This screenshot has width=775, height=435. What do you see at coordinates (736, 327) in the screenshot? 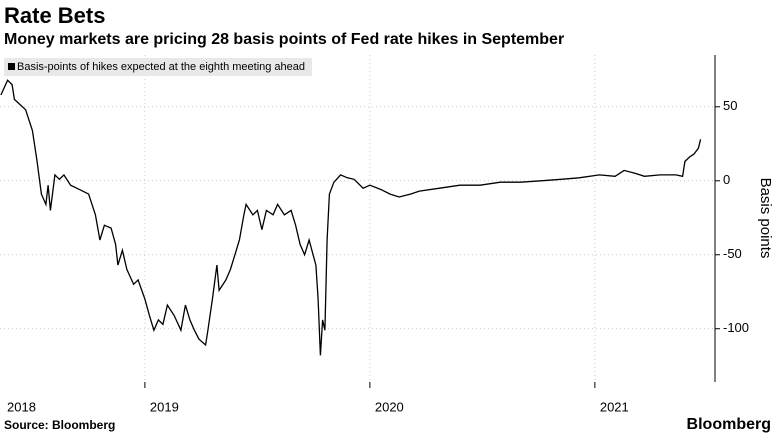
I see `y-tick-label: -100` at bounding box center [736, 327].